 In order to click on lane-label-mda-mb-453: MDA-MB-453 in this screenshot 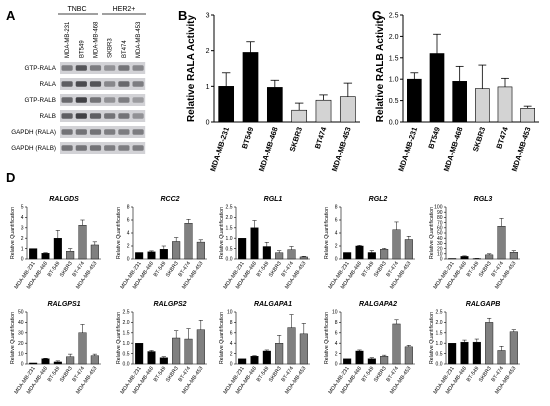, I will do `click(139, 39)`.